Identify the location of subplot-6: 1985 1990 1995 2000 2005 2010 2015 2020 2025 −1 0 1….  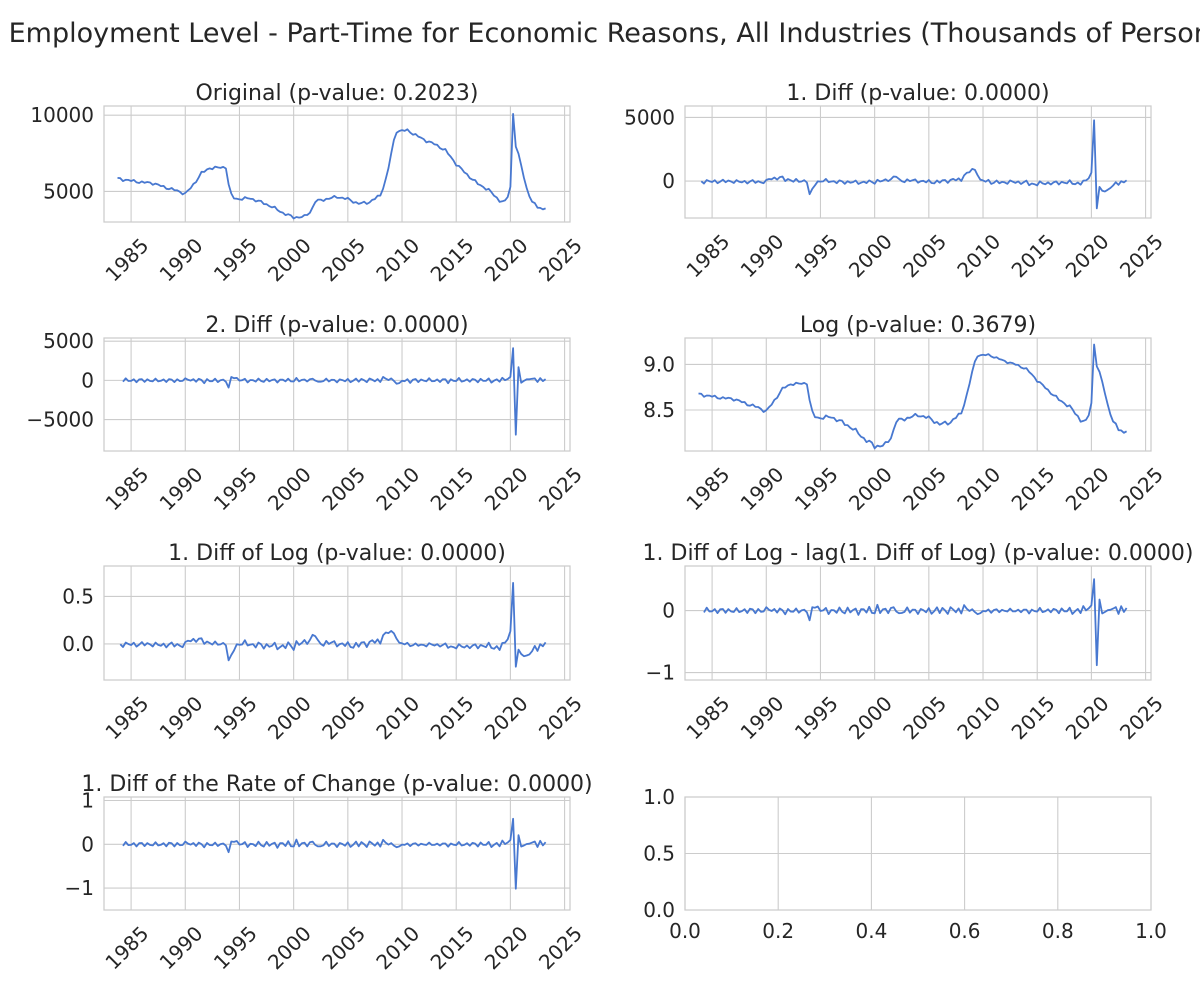
(918, 642).